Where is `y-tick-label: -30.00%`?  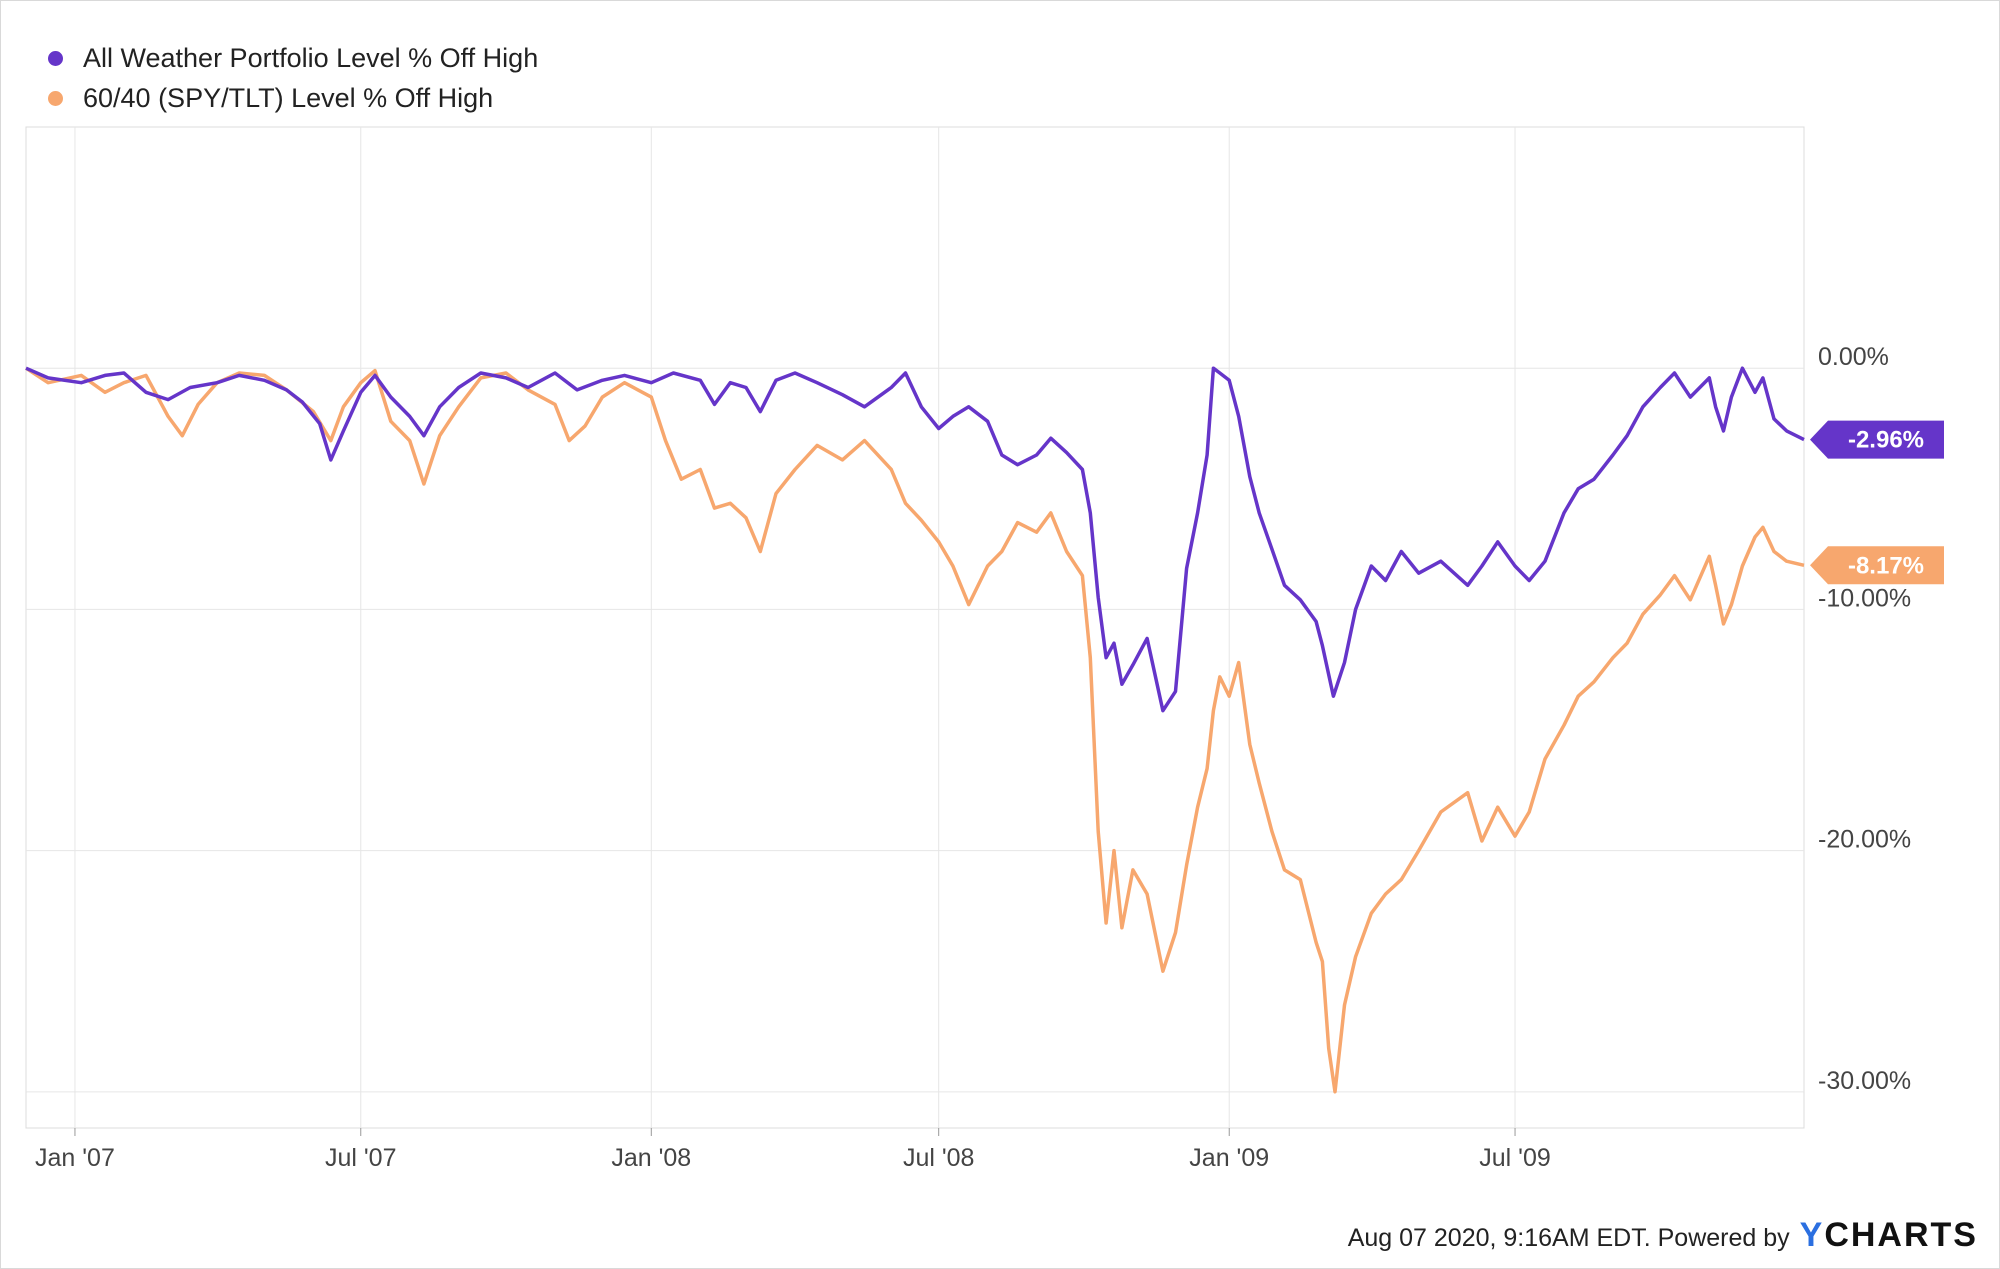 y-tick-label: -30.00% is located at coordinates (1864, 1081).